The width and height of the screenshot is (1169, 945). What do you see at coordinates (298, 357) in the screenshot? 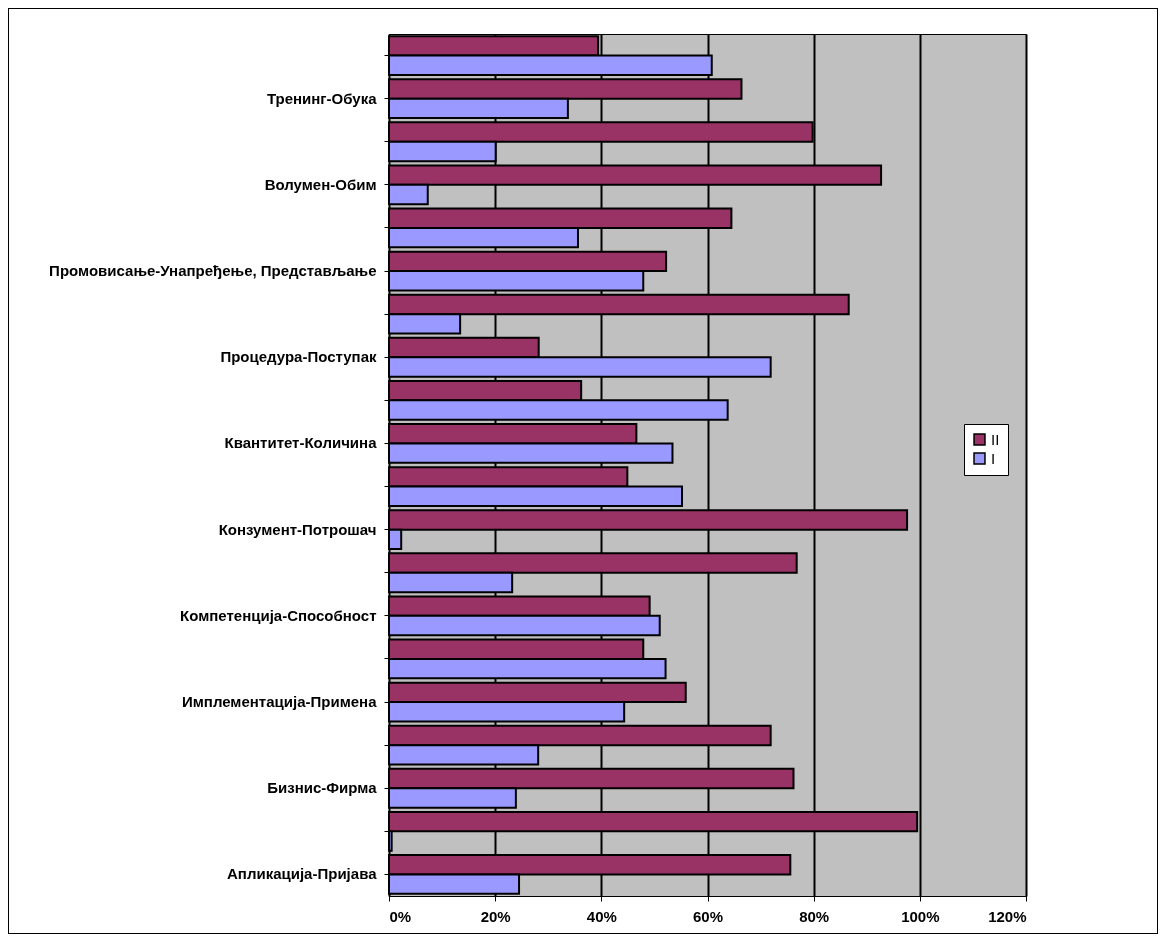
I see `y-tick-label: Процедура-Поступак` at bounding box center [298, 357].